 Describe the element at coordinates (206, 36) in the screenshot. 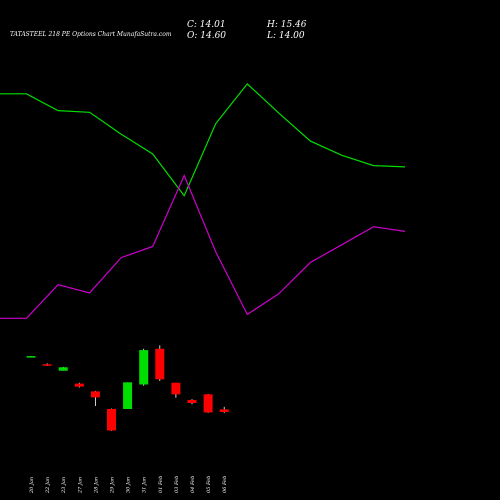

I see `open-value: O: 14.60` at that location.